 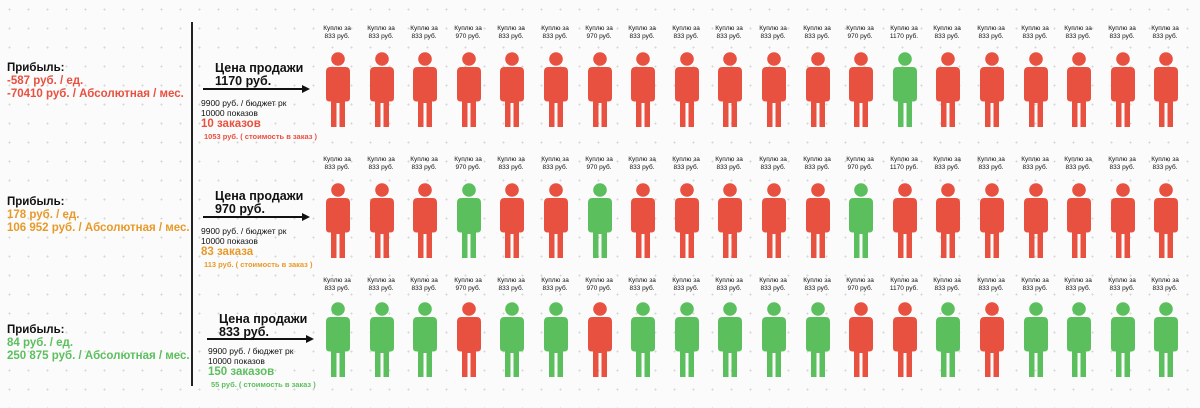 What do you see at coordinates (263, 326) in the screenshot?
I see `sale-price-block: Цена продажи 833 руб.` at bounding box center [263, 326].